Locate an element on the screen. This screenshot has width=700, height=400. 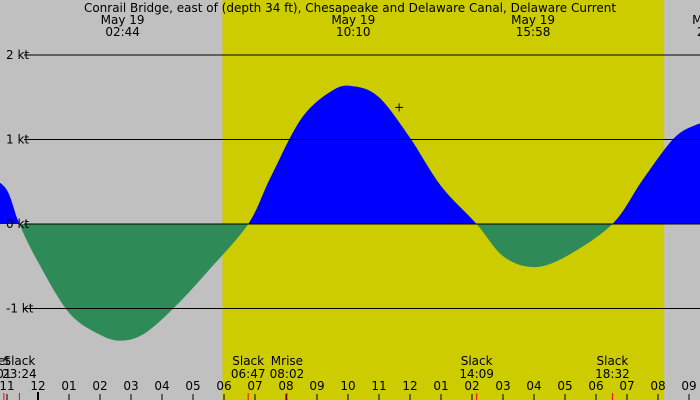
event-time-0: 01 is located at coordinates (6, 374).